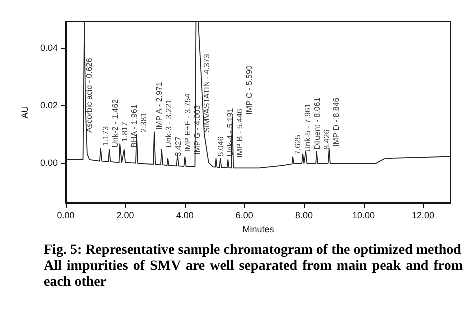 The height and width of the screenshot is (321, 471). I want to click on annotation: 5.046, so click(221, 146).